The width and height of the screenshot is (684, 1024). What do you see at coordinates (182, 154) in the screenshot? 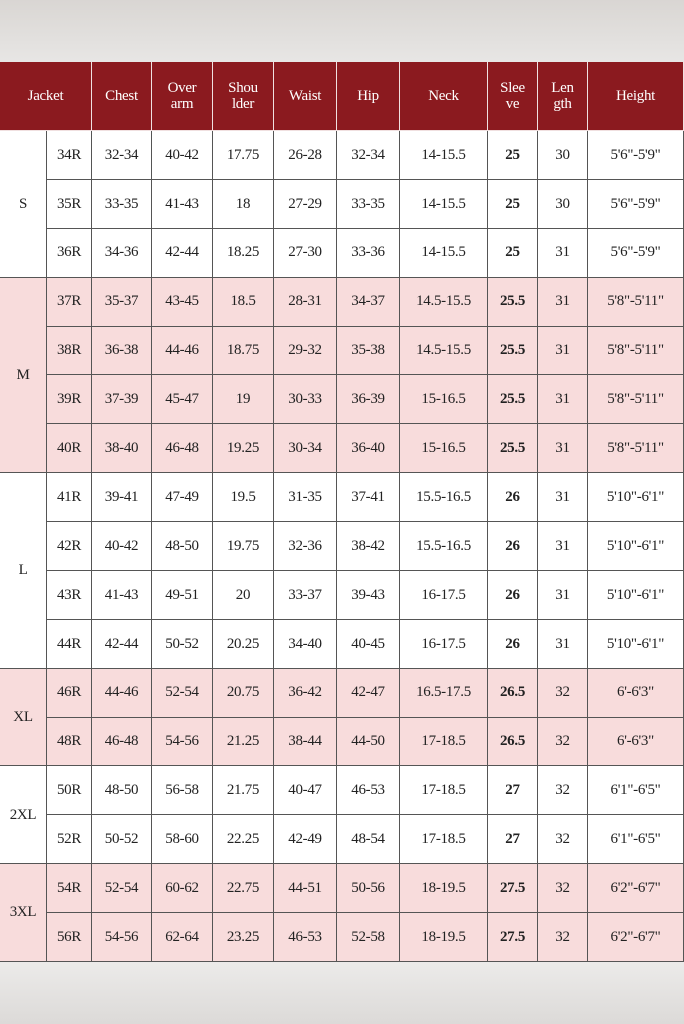
I see `cell-text: 40-42` at bounding box center [182, 154].